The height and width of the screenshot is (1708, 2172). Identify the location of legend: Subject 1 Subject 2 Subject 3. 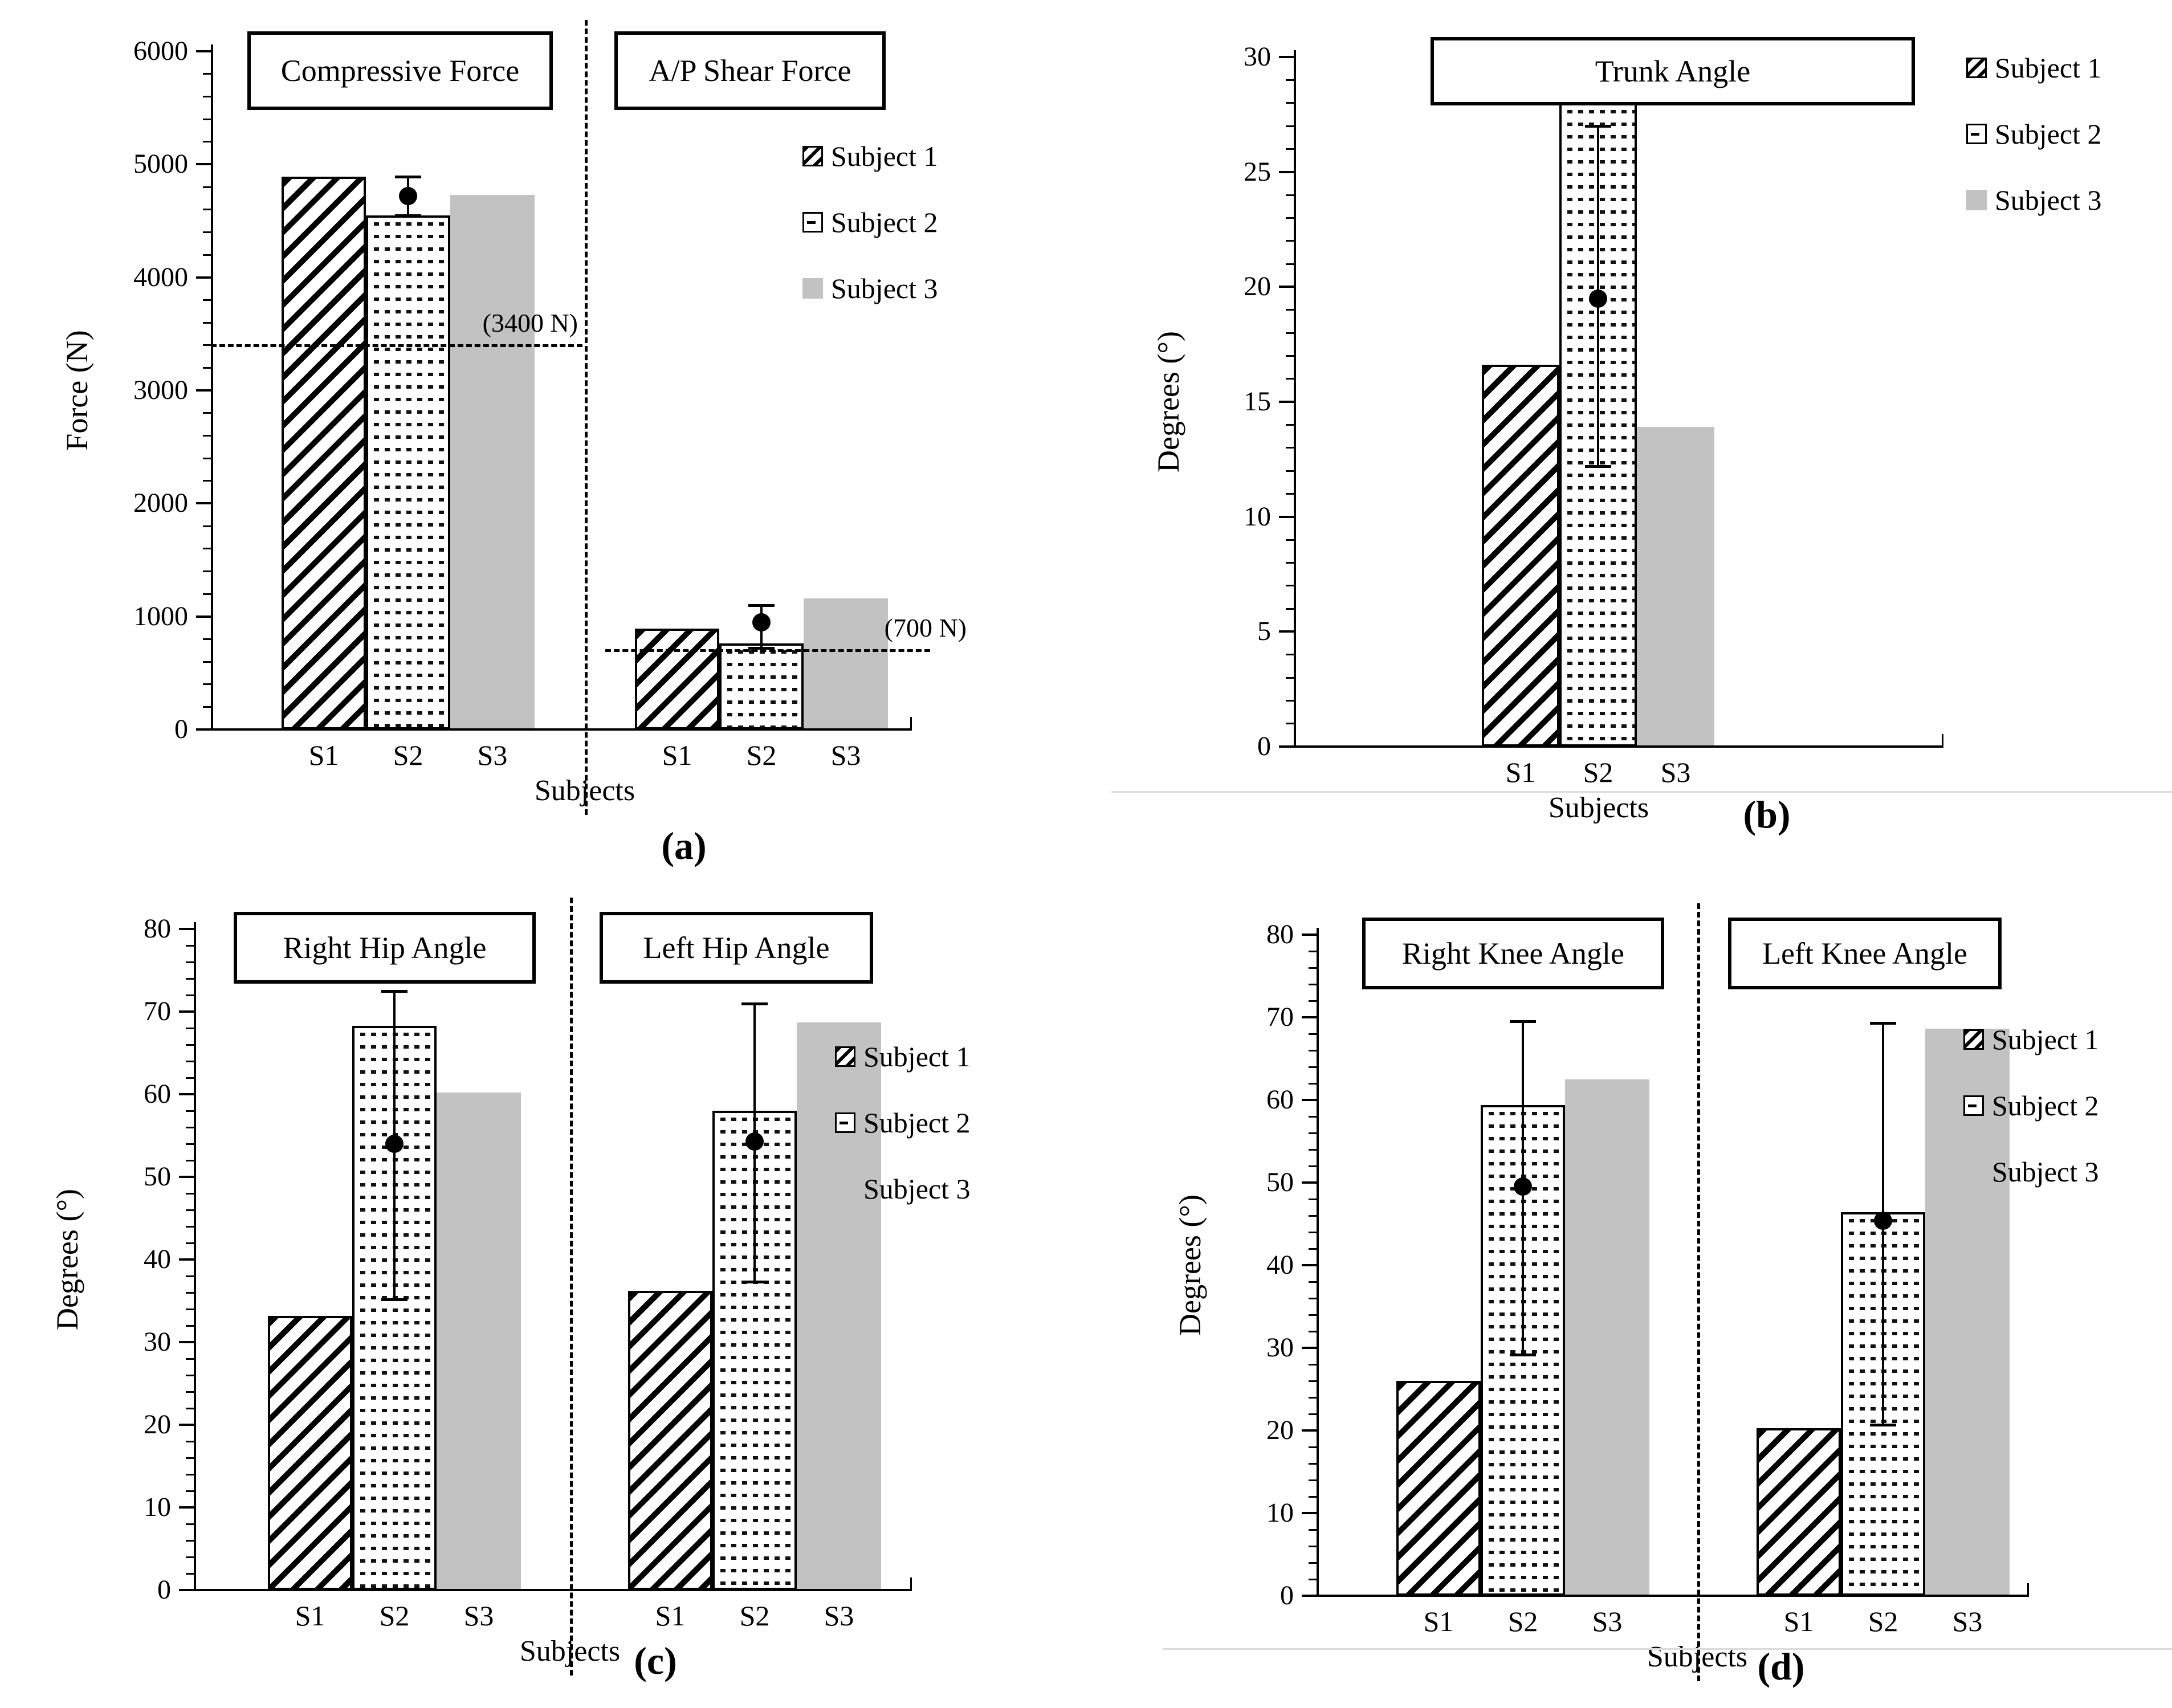
(2034, 151).